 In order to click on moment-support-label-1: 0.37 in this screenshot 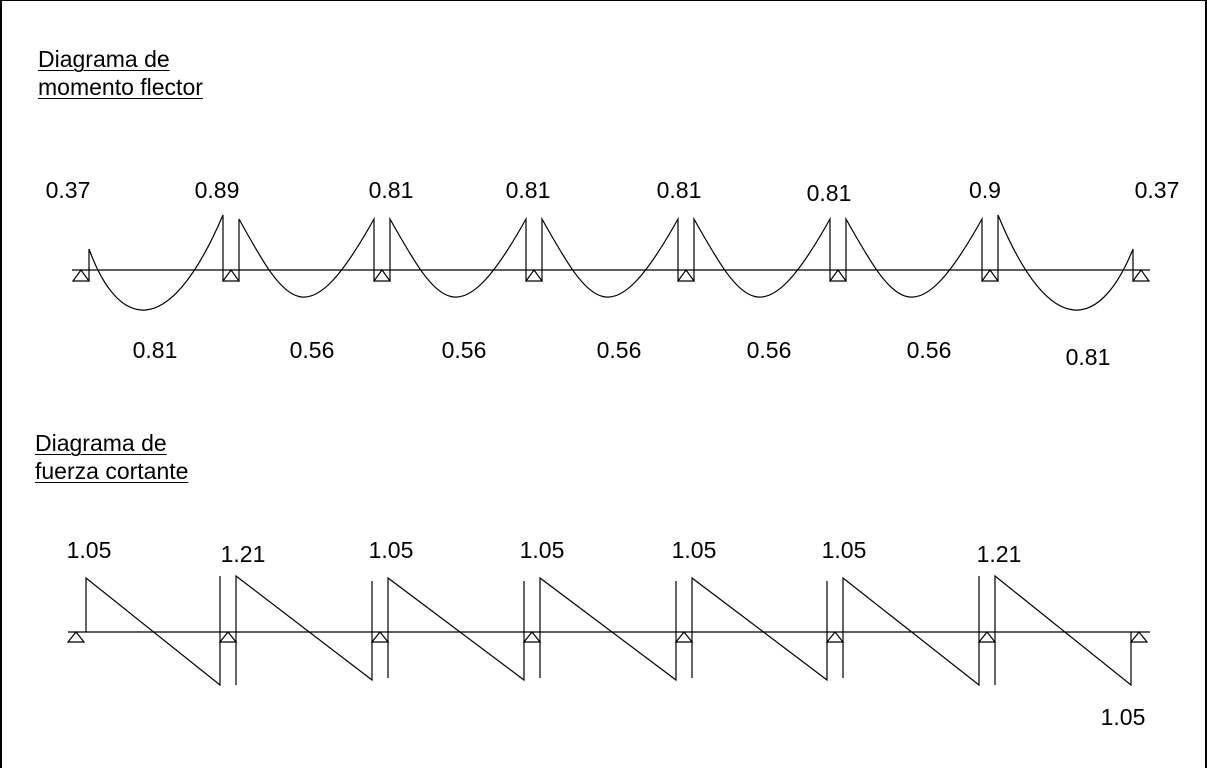, I will do `click(68, 190)`.